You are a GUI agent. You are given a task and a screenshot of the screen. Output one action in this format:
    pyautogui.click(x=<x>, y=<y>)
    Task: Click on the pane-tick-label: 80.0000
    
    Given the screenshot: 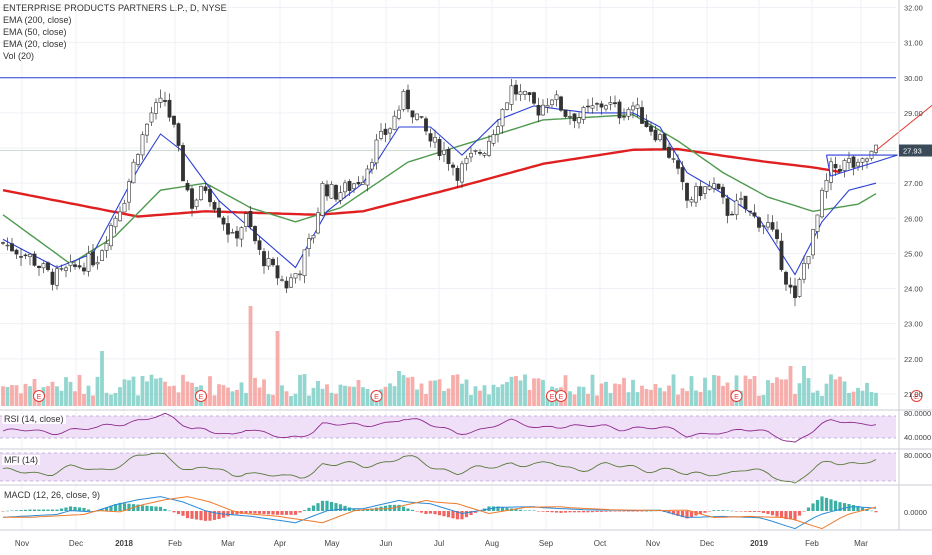 What is the action you would take?
    pyautogui.click(x=917, y=455)
    